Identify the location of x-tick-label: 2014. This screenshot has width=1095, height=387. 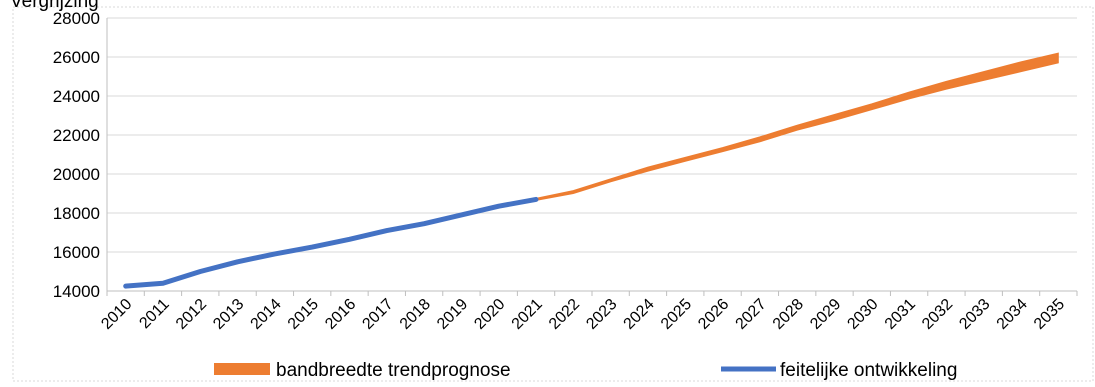
(266, 314).